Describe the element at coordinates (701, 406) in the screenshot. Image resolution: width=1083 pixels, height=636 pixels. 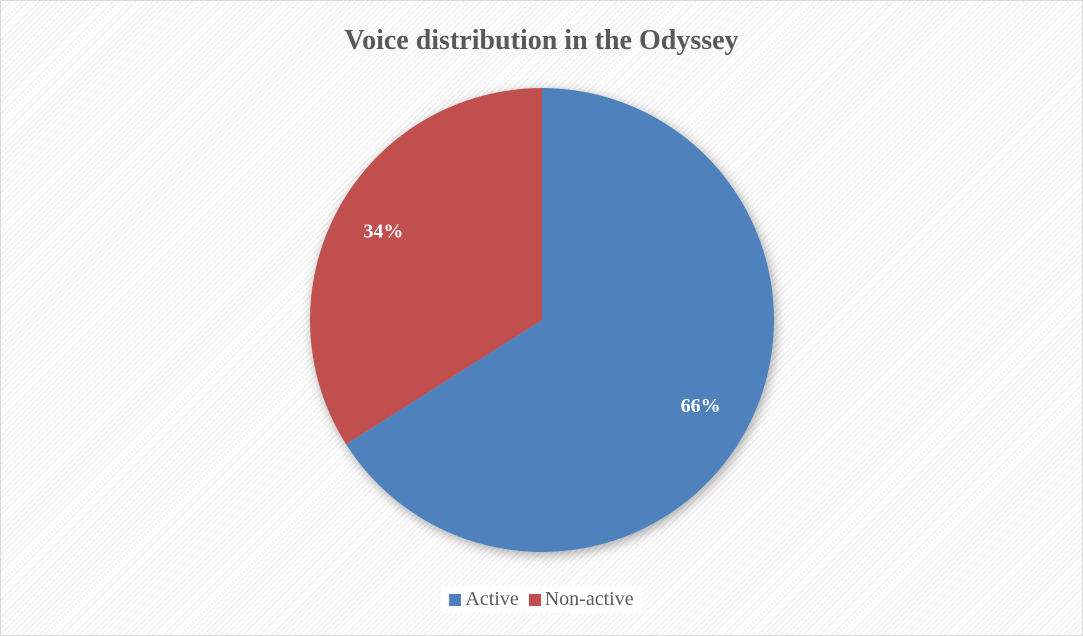
I see `data-label-active: 66%` at that location.